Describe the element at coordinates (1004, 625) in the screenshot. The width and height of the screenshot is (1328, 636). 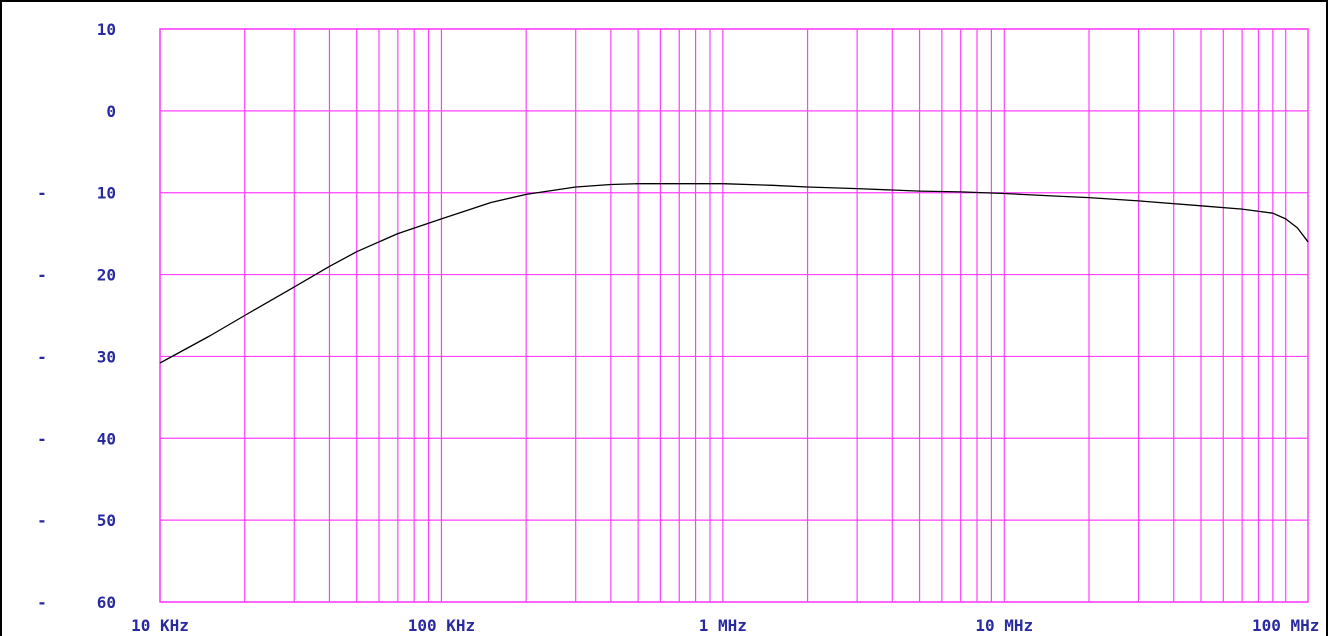
I see `x-tick-label: 10 MHz` at that location.